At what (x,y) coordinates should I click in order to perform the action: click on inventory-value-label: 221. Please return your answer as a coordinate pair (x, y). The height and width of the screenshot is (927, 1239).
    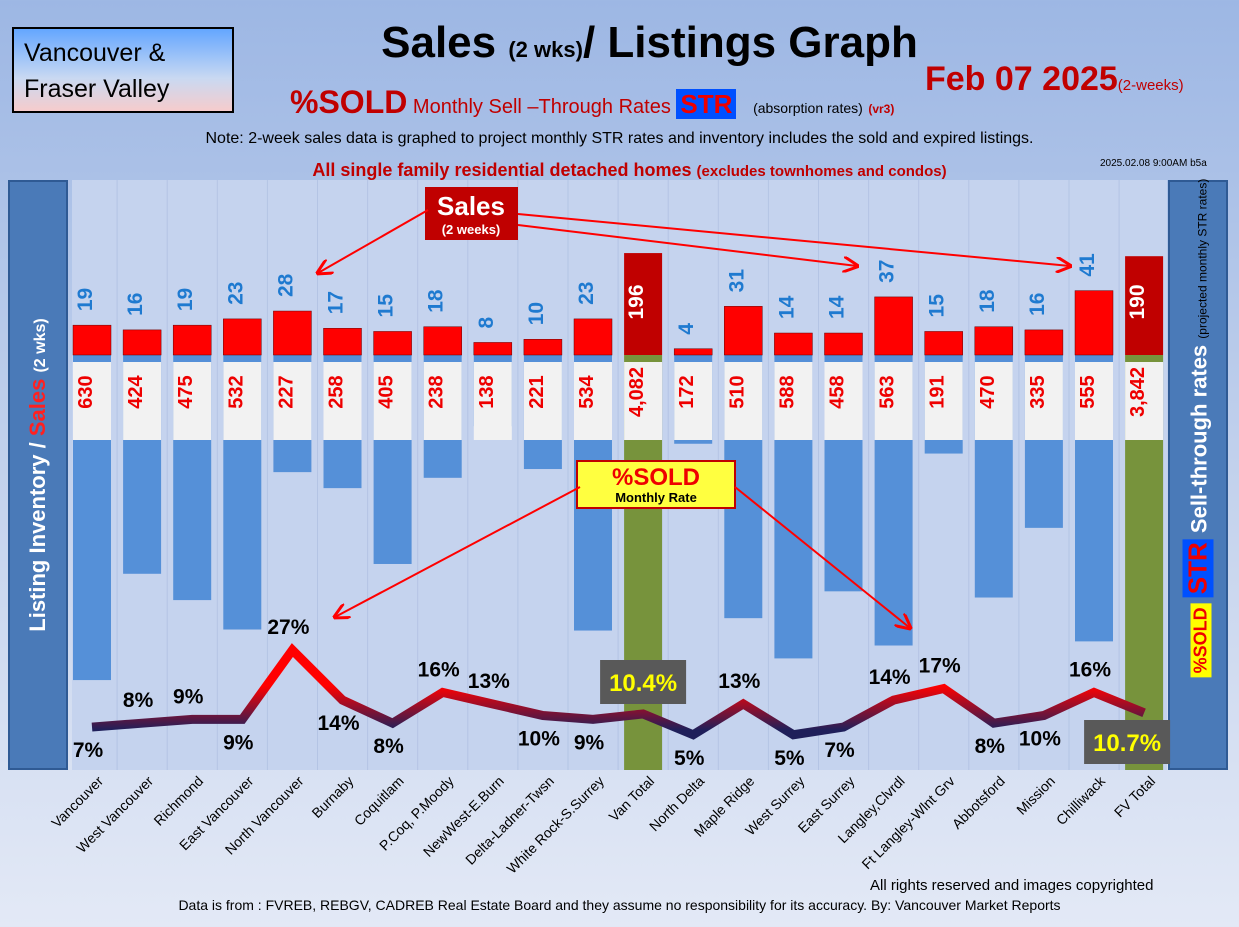
    Looking at the image, I should click on (537, 391).